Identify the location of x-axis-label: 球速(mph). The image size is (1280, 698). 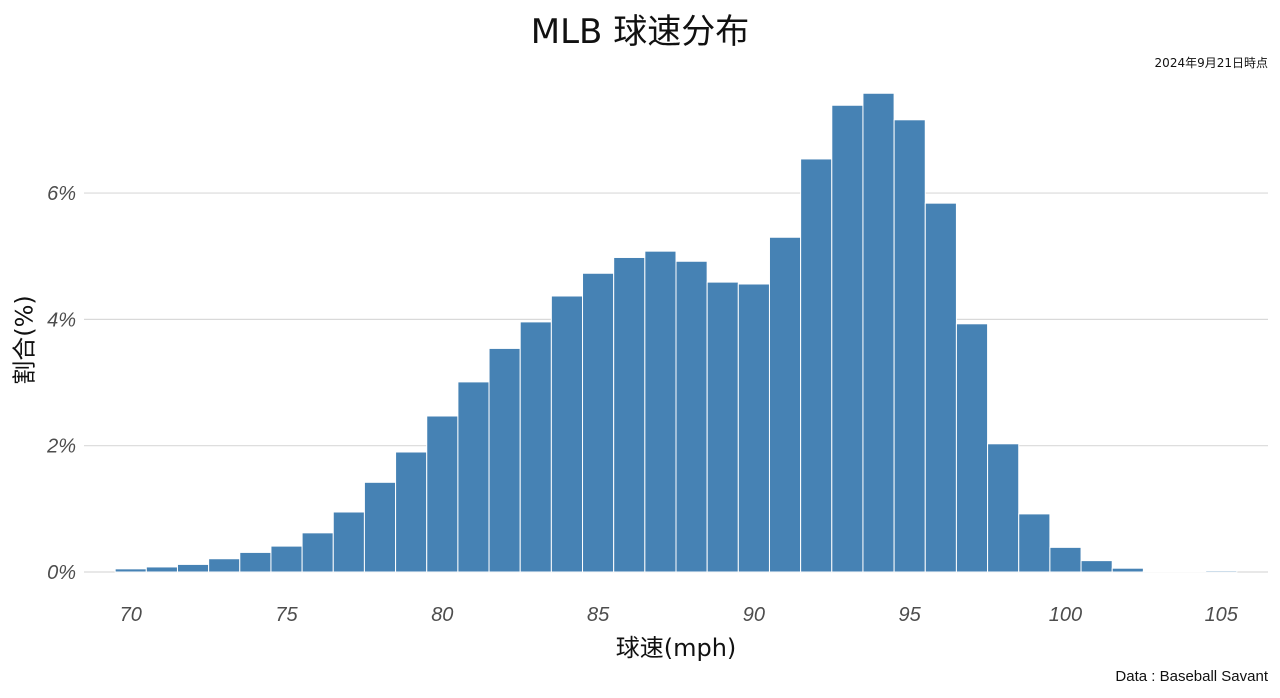
(676, 648).